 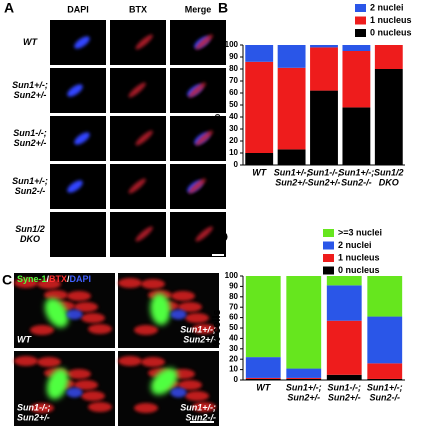 What do you see at coordinates (217, 104) in the screenshot?
I see `y-axis-label: % cells` at bounding box center [217, 104].